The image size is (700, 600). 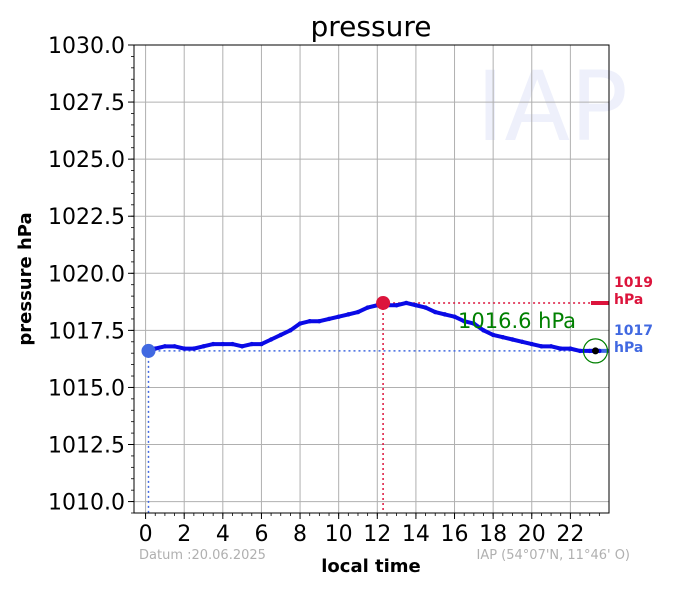 I want to click on y-tick-label: 1015.0, so click(x=86, y=388).